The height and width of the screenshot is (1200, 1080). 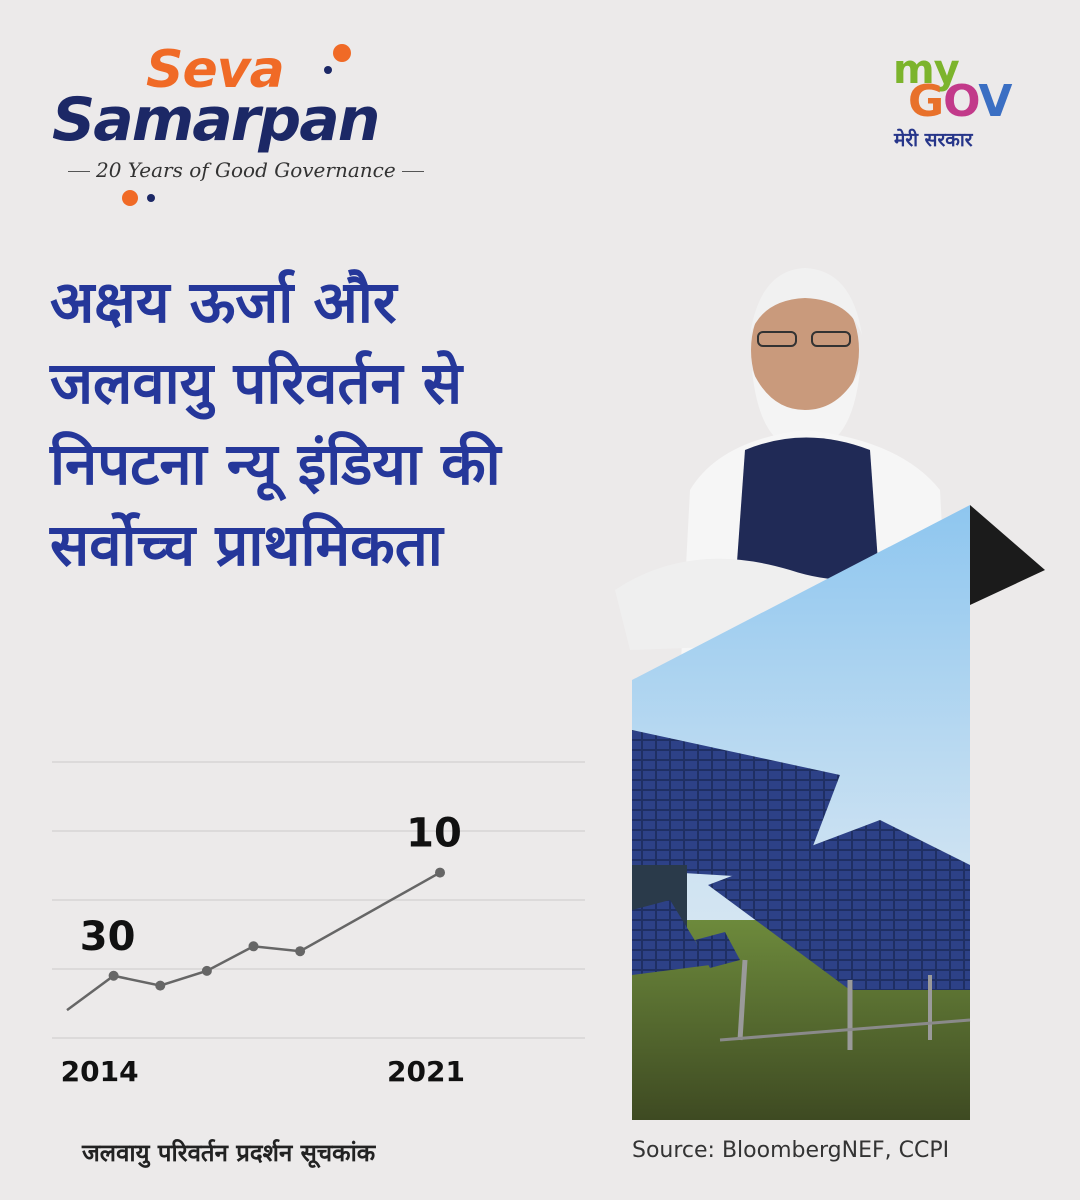 What do you see at coordinates (960, 101) in the screenshot?
I see `mygov-logo-gov: GOV` at bounding box center [960, 101].